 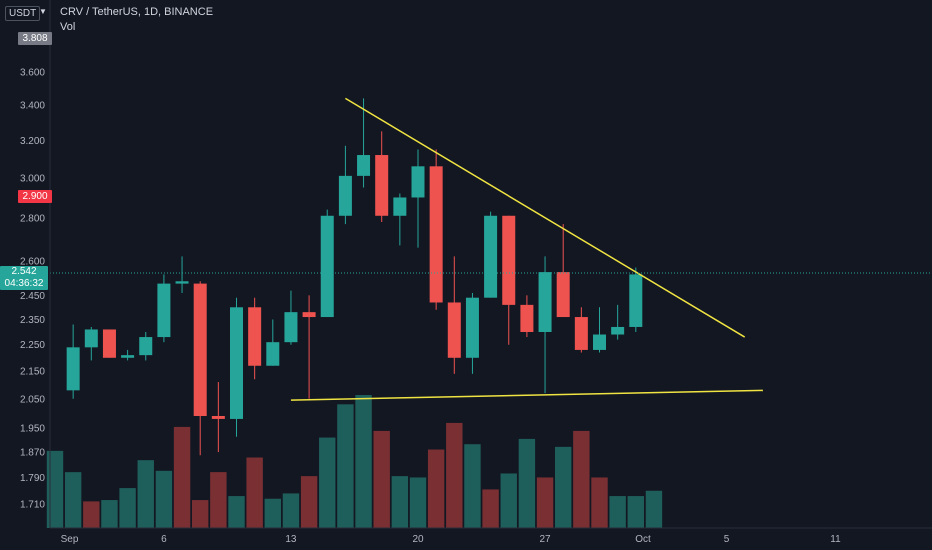 I want to click on price-tick-label: 3.400, so click(x=32, y=106).